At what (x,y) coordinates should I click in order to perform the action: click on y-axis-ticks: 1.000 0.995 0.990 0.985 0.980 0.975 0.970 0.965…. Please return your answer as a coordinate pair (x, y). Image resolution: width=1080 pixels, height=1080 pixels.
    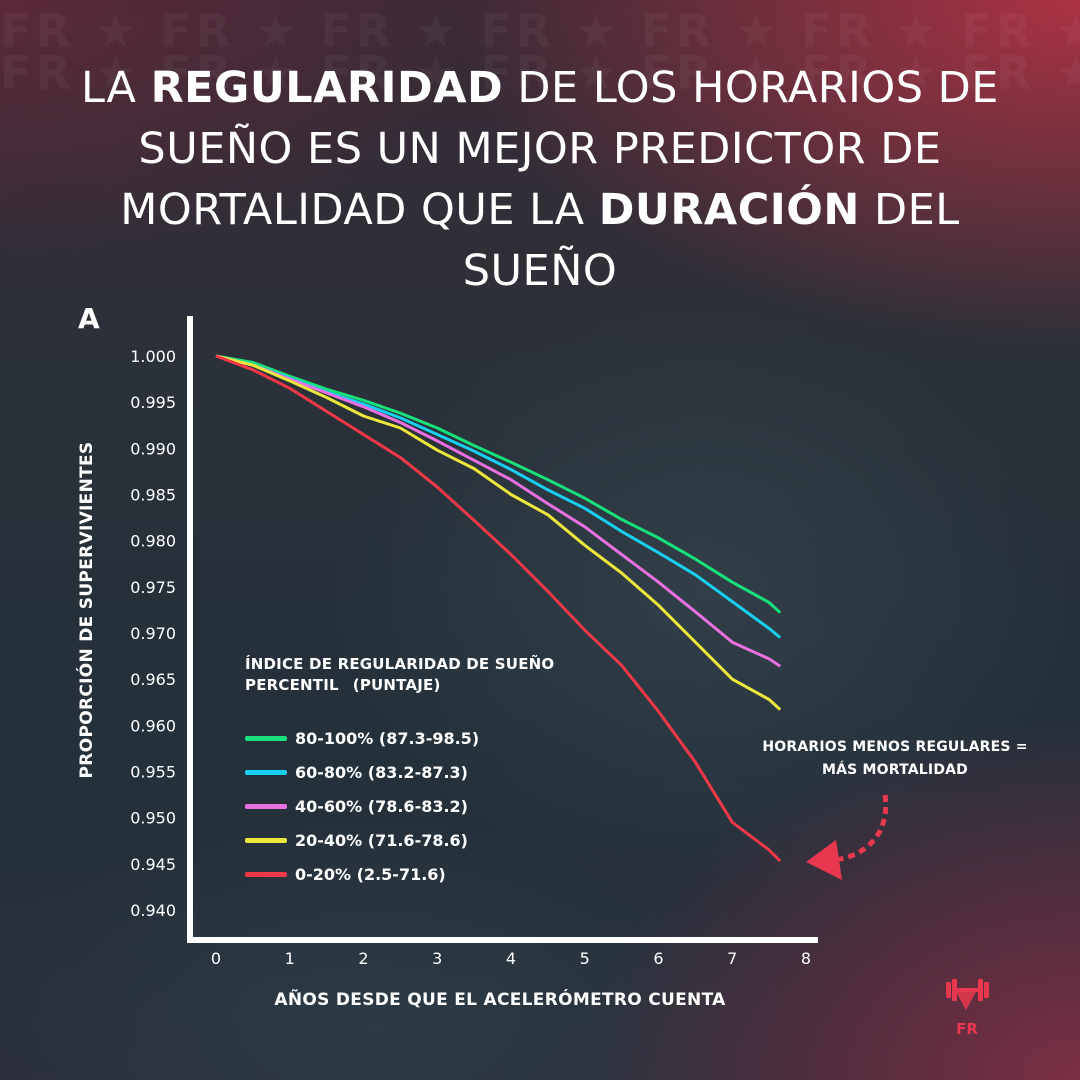
    Looking at the image, I should click on (153, 633).